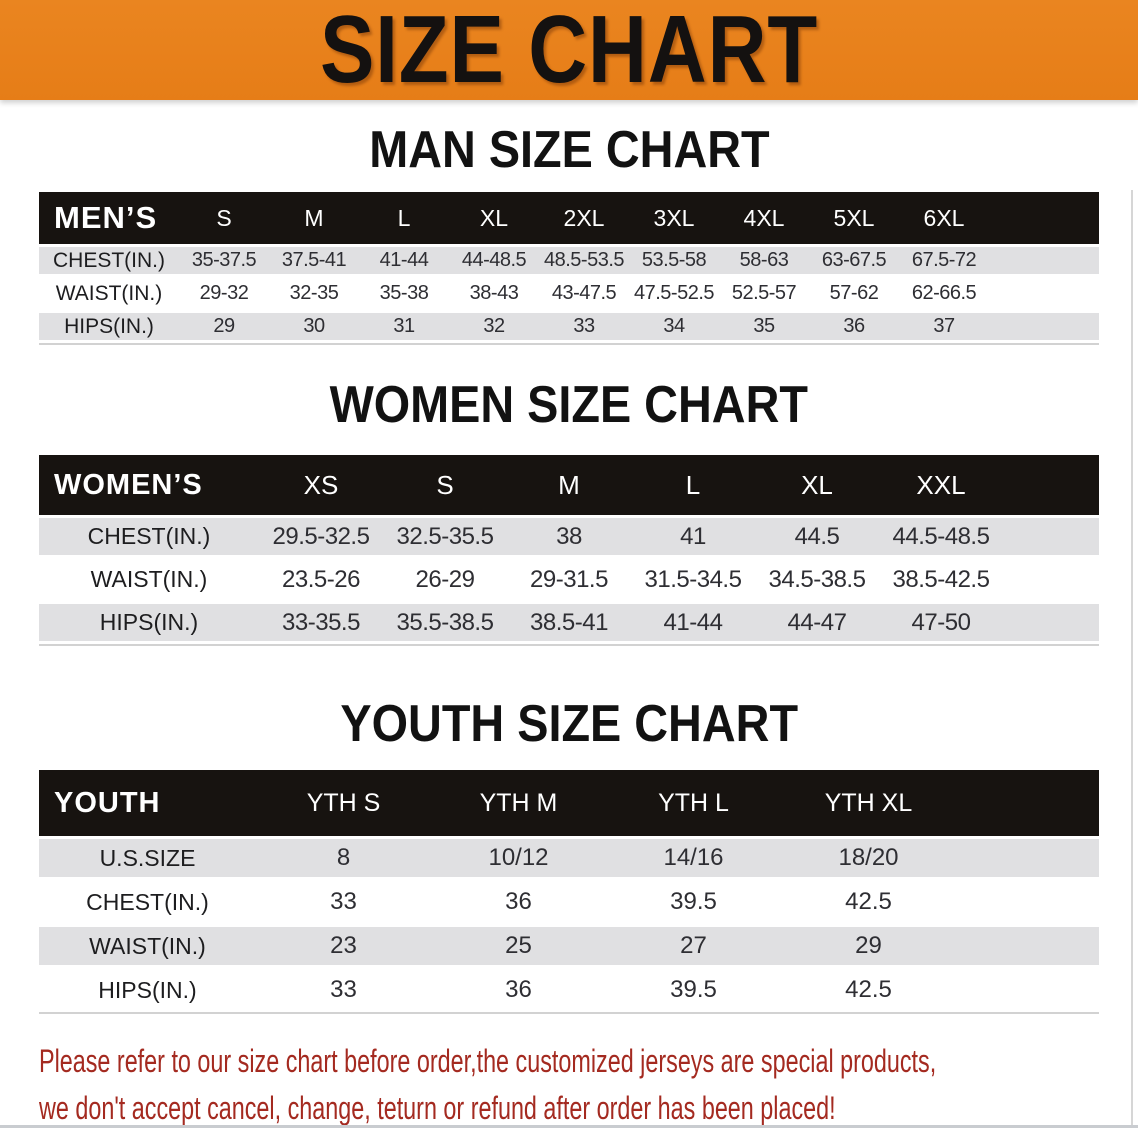 This screenshot has width=1138, height=1132. Describe the element at coordinates (147, 803) in the screenshot. I see `youth-table-corner-label: YOUTH` at that location.